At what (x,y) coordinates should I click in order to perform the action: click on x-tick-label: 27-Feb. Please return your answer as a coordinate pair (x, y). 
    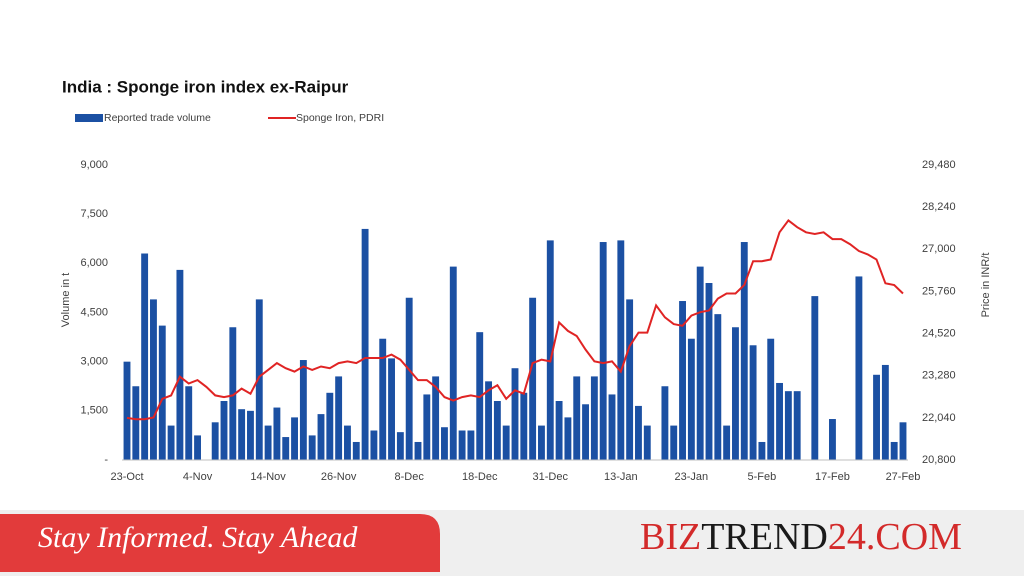
    Looking at the image, I should click on (903, 477).